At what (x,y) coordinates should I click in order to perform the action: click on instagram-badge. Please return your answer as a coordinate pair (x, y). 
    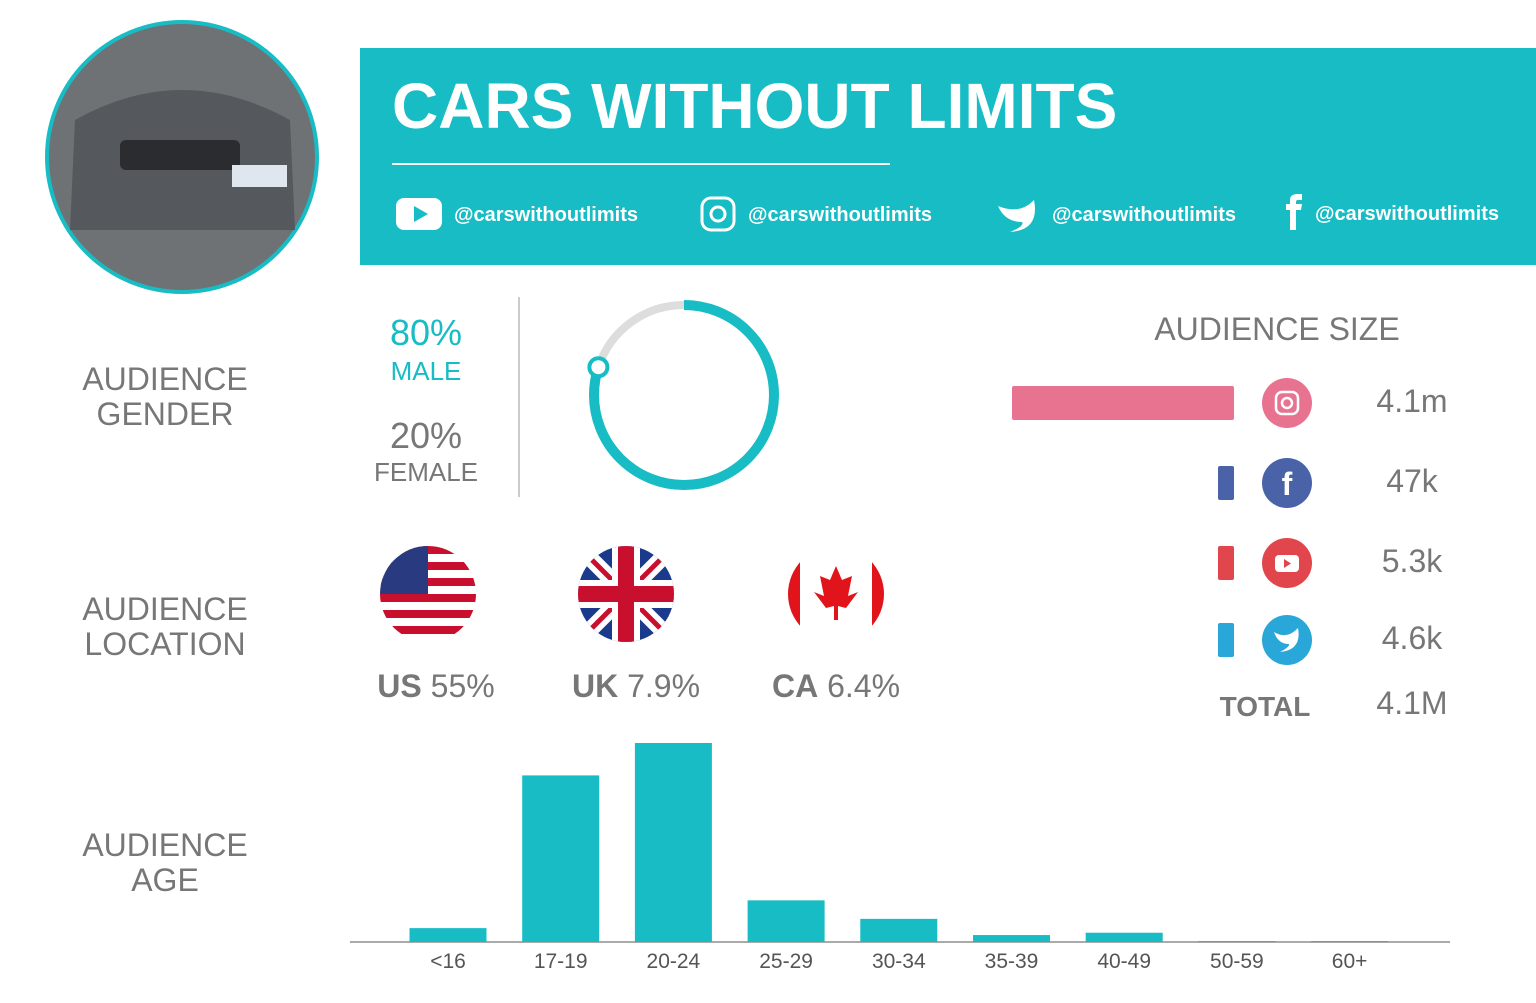
    Looking at the image, I should click on (1287, 403).